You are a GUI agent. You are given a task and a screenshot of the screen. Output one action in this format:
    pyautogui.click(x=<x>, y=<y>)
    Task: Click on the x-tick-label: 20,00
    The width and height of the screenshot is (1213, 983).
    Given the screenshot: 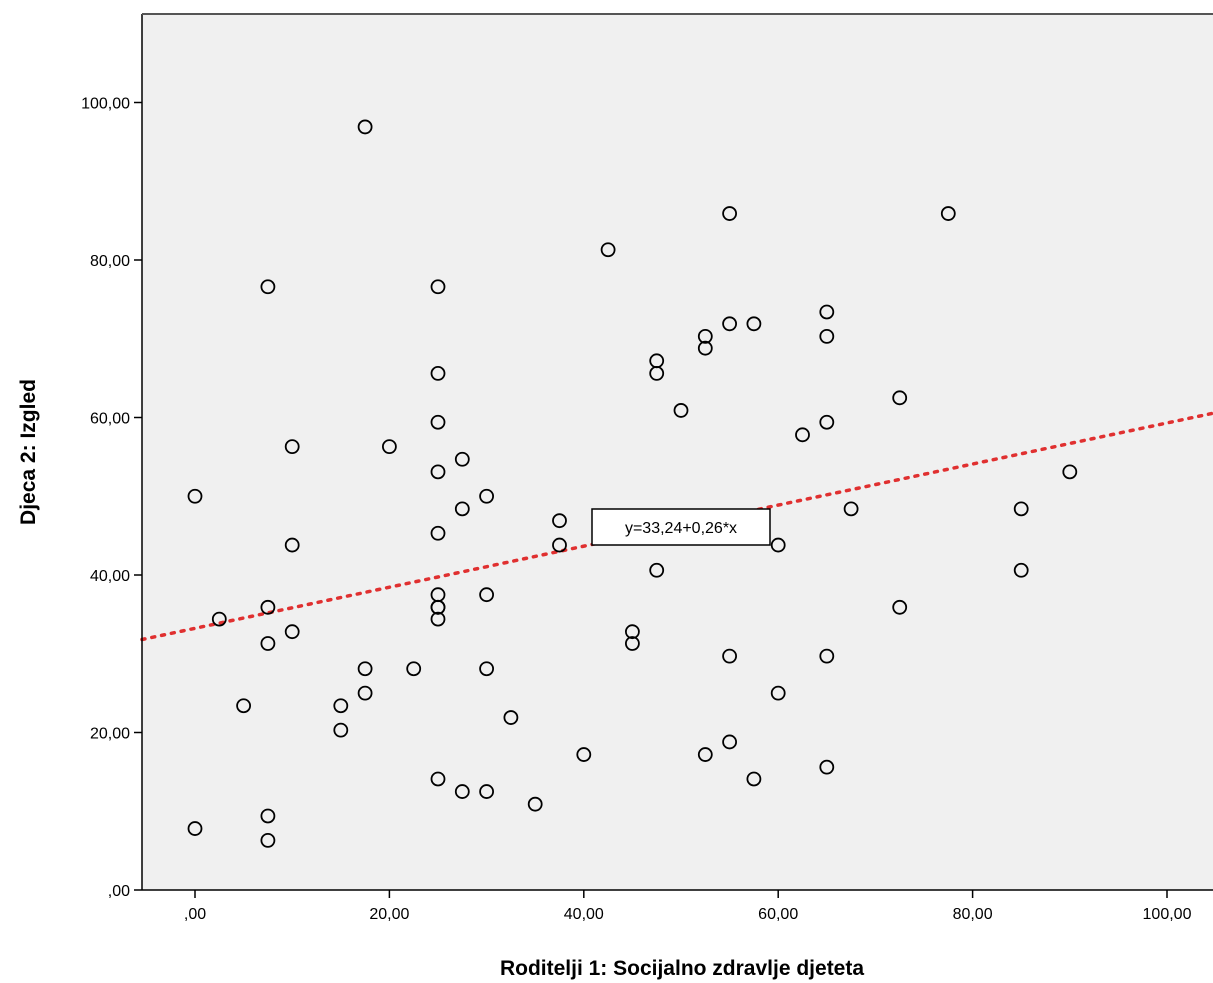 What is the action you would take?
    pyautogui.click(x=389, y=914)
    